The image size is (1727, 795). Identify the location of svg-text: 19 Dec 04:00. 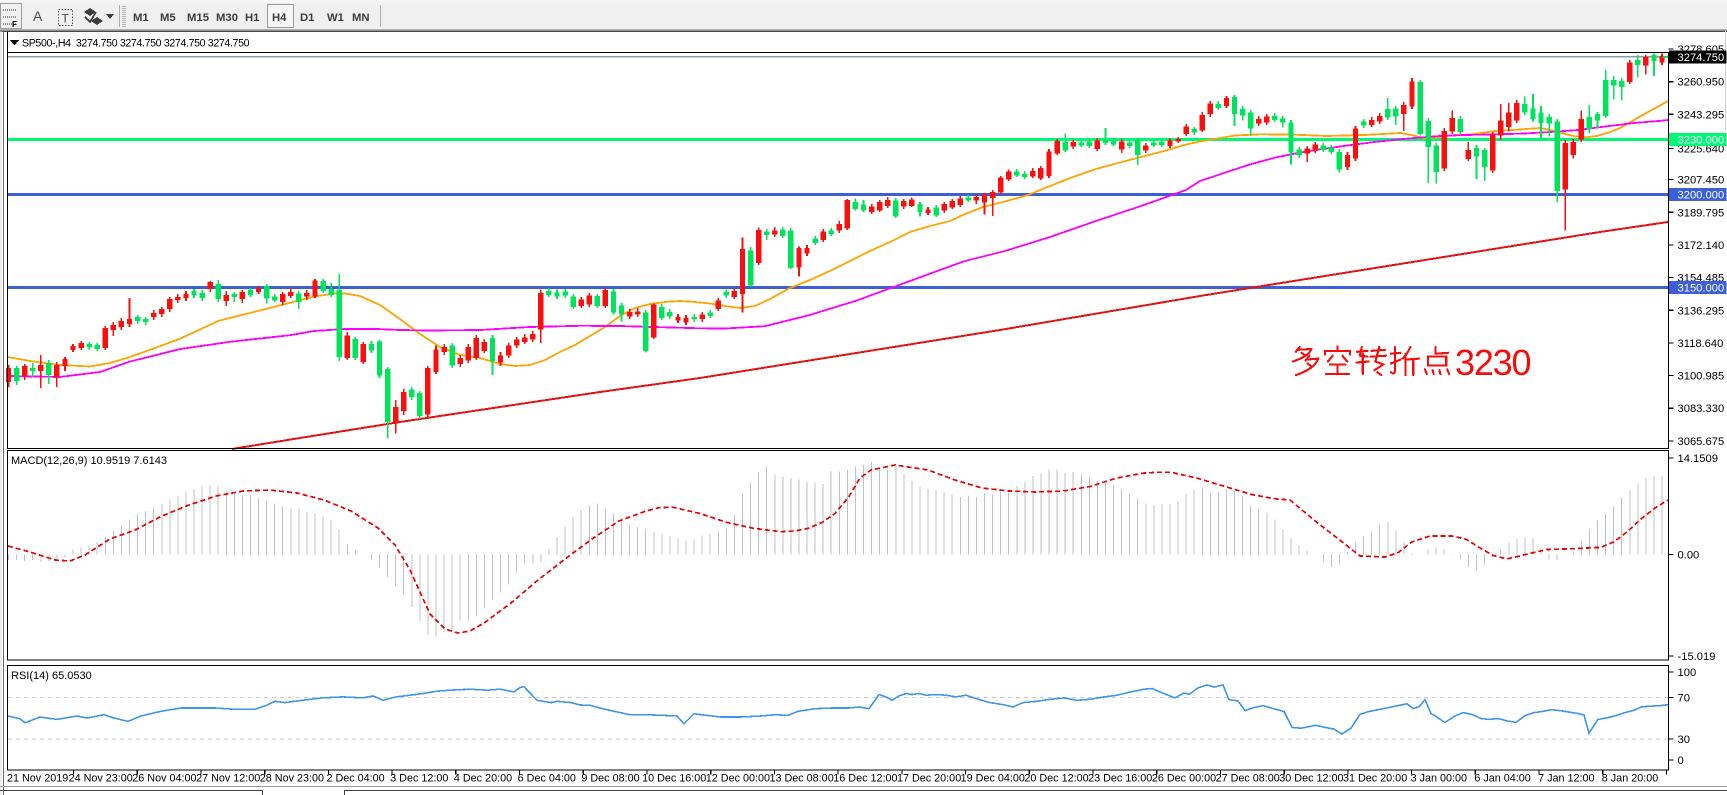
(993, 779).